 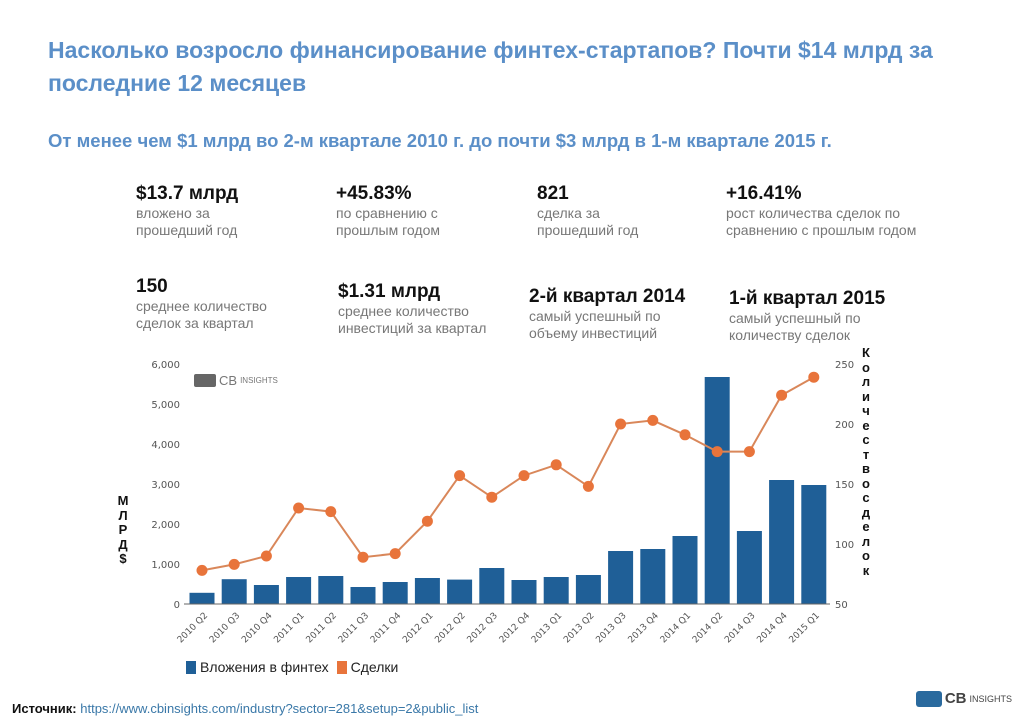 I want to click on stat-desc: по сравнению с, so click(x=387, y=213).